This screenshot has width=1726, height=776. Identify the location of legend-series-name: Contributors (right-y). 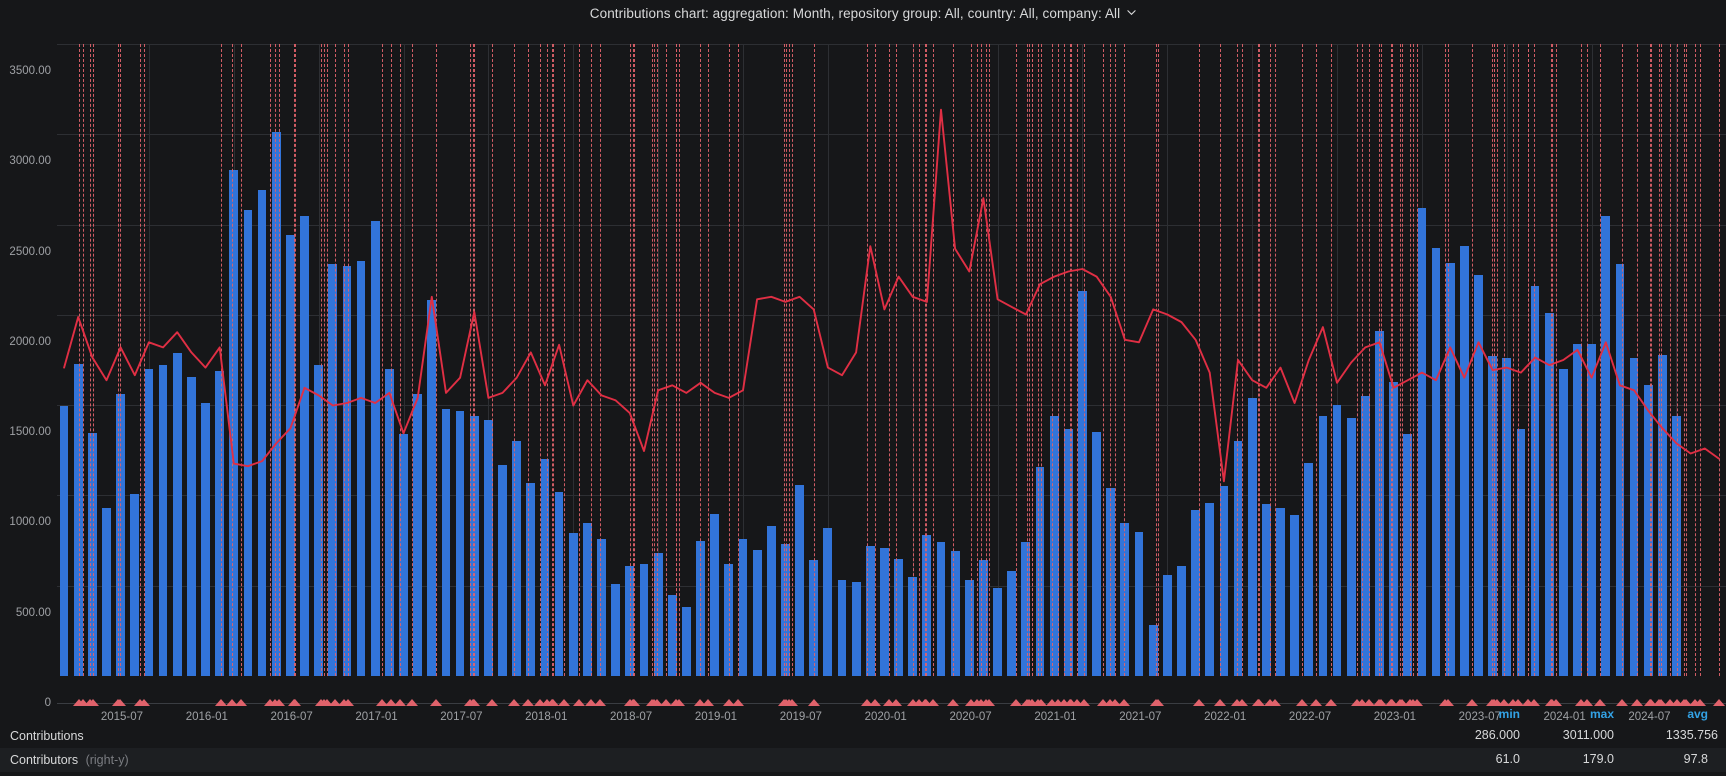
(69, 760).